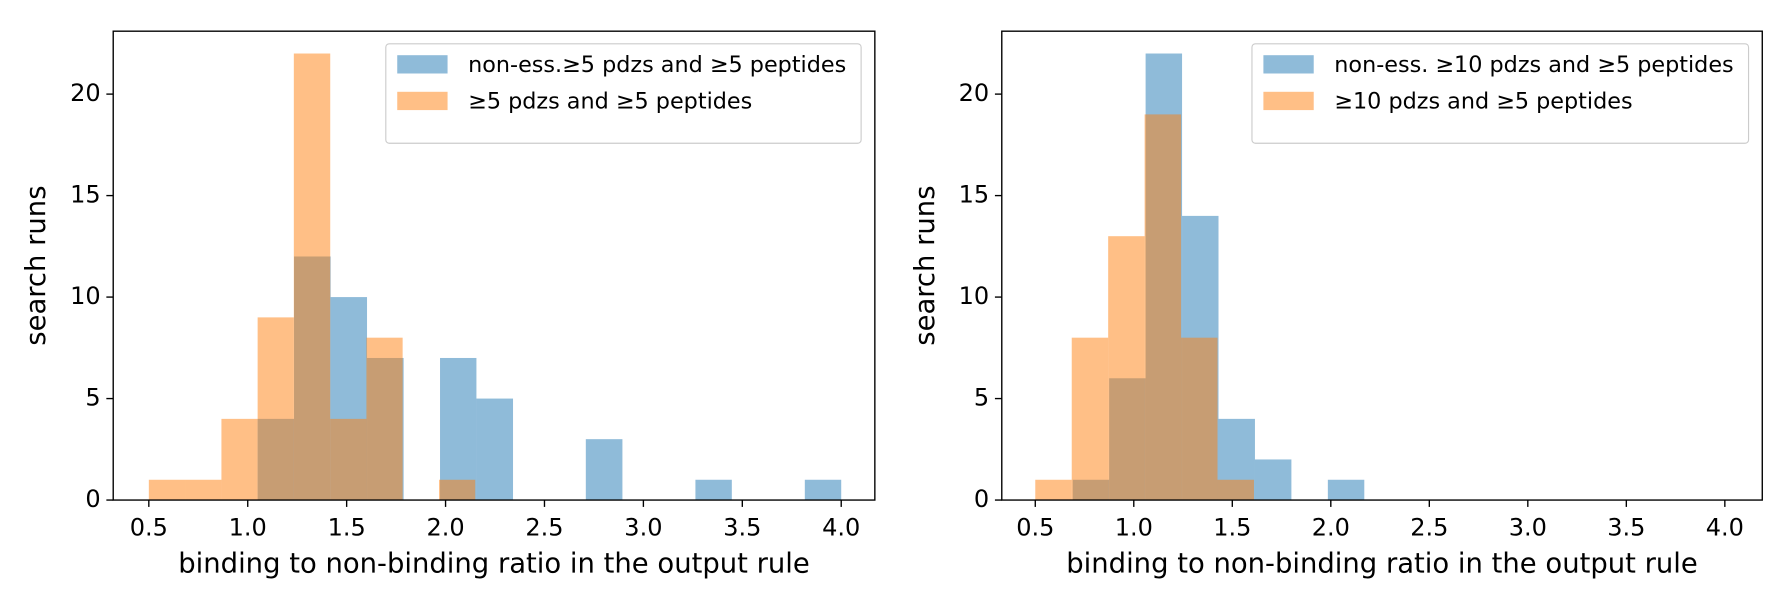 The height and width of the screenshot is (601, 1784). I want to click on legend-label: non-ess.≥5 pdzs and ≥5 peptides, so click(657, 65).